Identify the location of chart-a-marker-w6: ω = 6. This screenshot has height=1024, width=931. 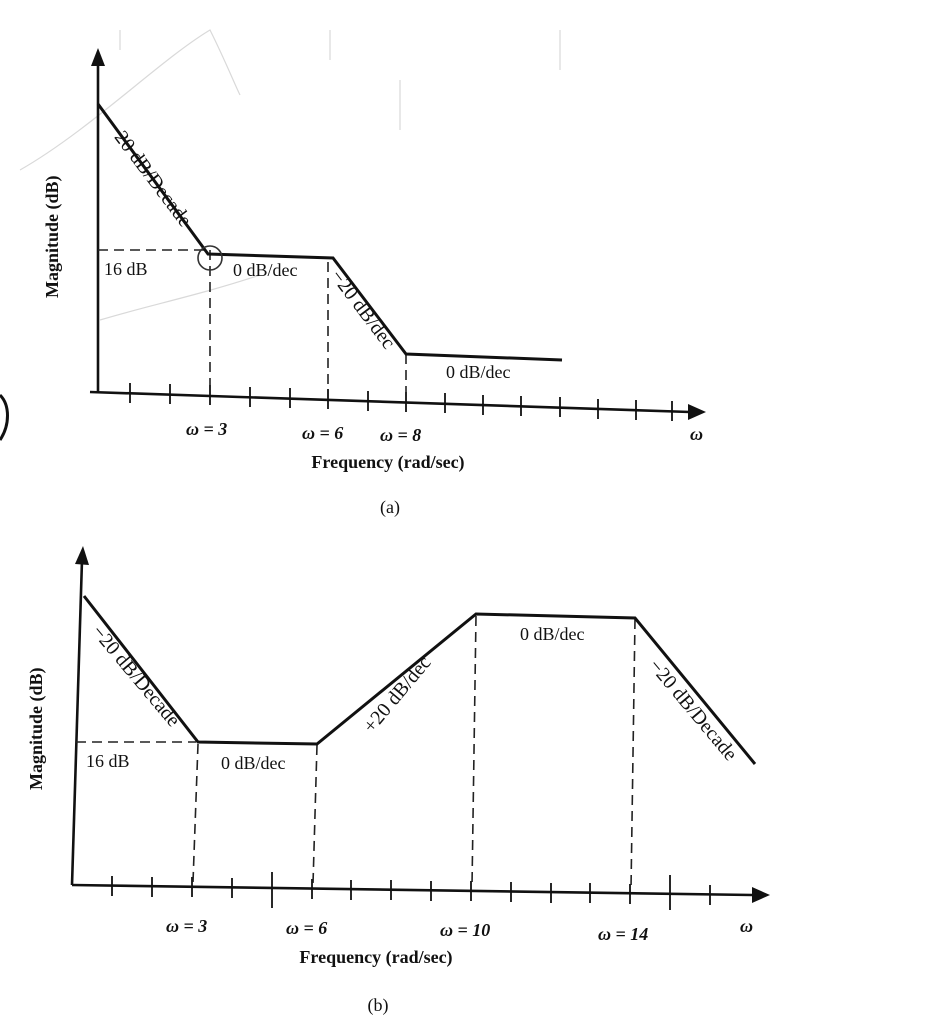
(322, 433).